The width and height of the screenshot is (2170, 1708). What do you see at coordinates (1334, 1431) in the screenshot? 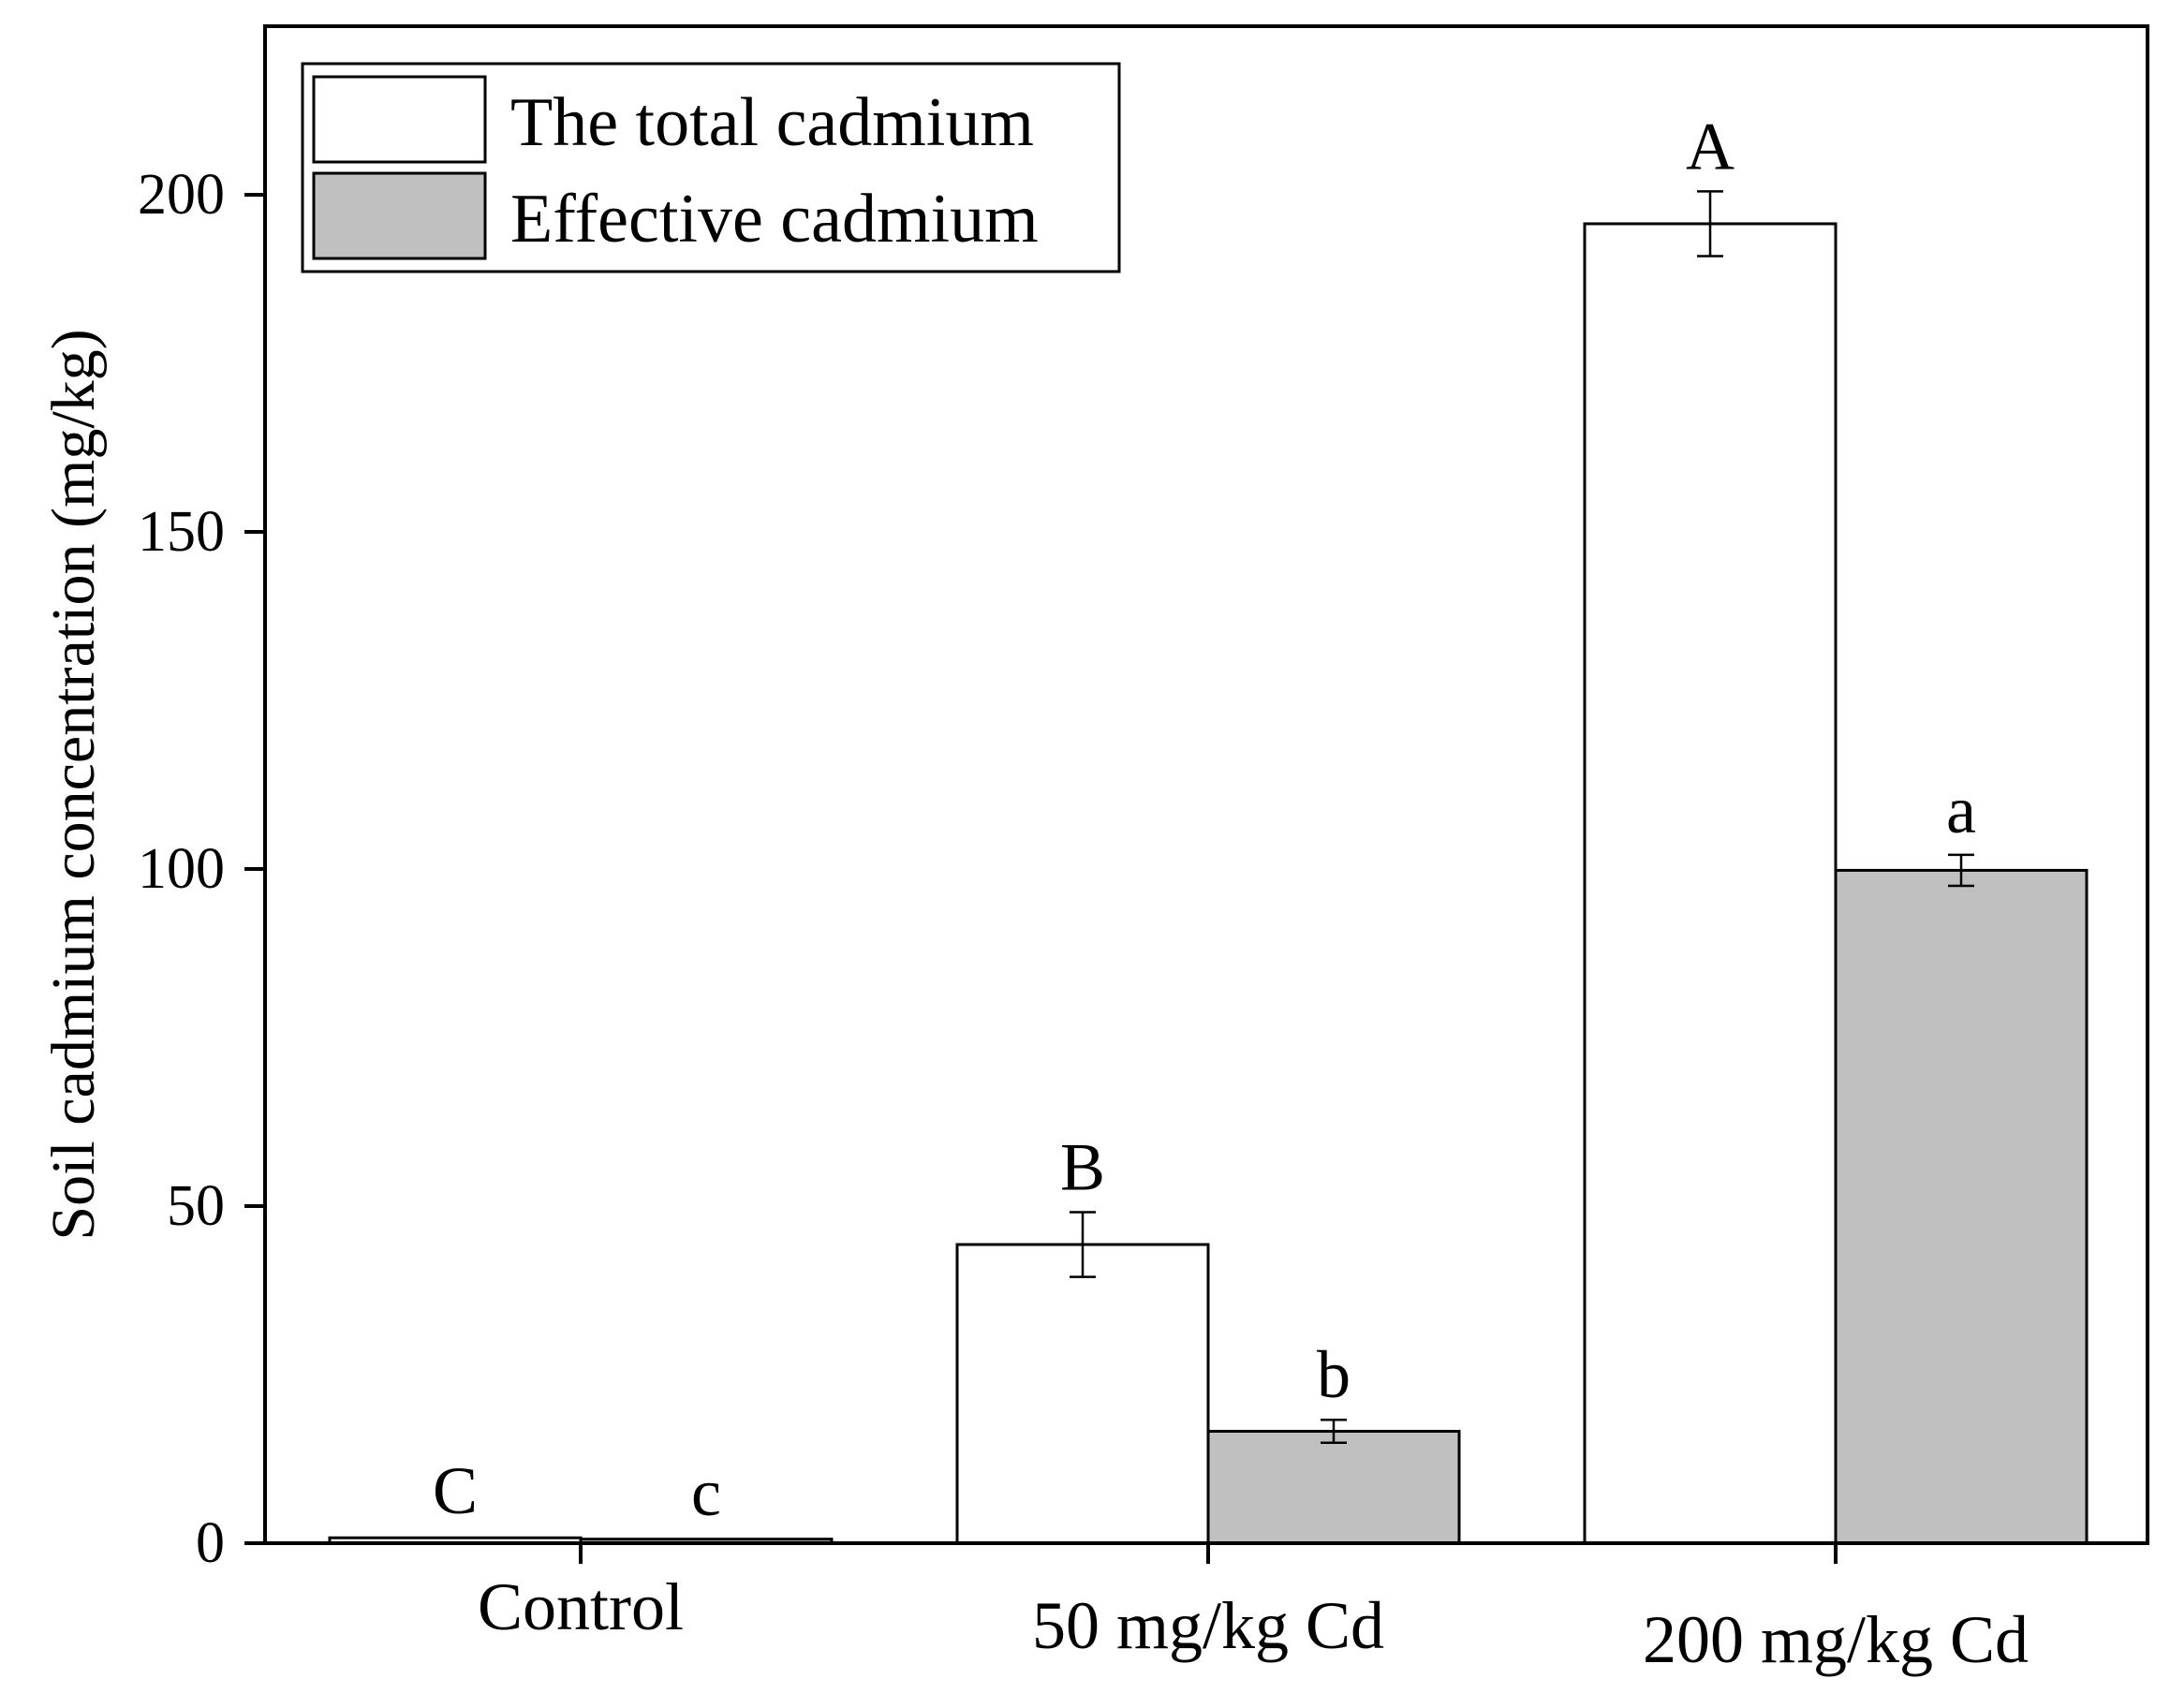
I see `error-bar-effective-50-mg-kg-cd` at bounding box center [1334, 1431].